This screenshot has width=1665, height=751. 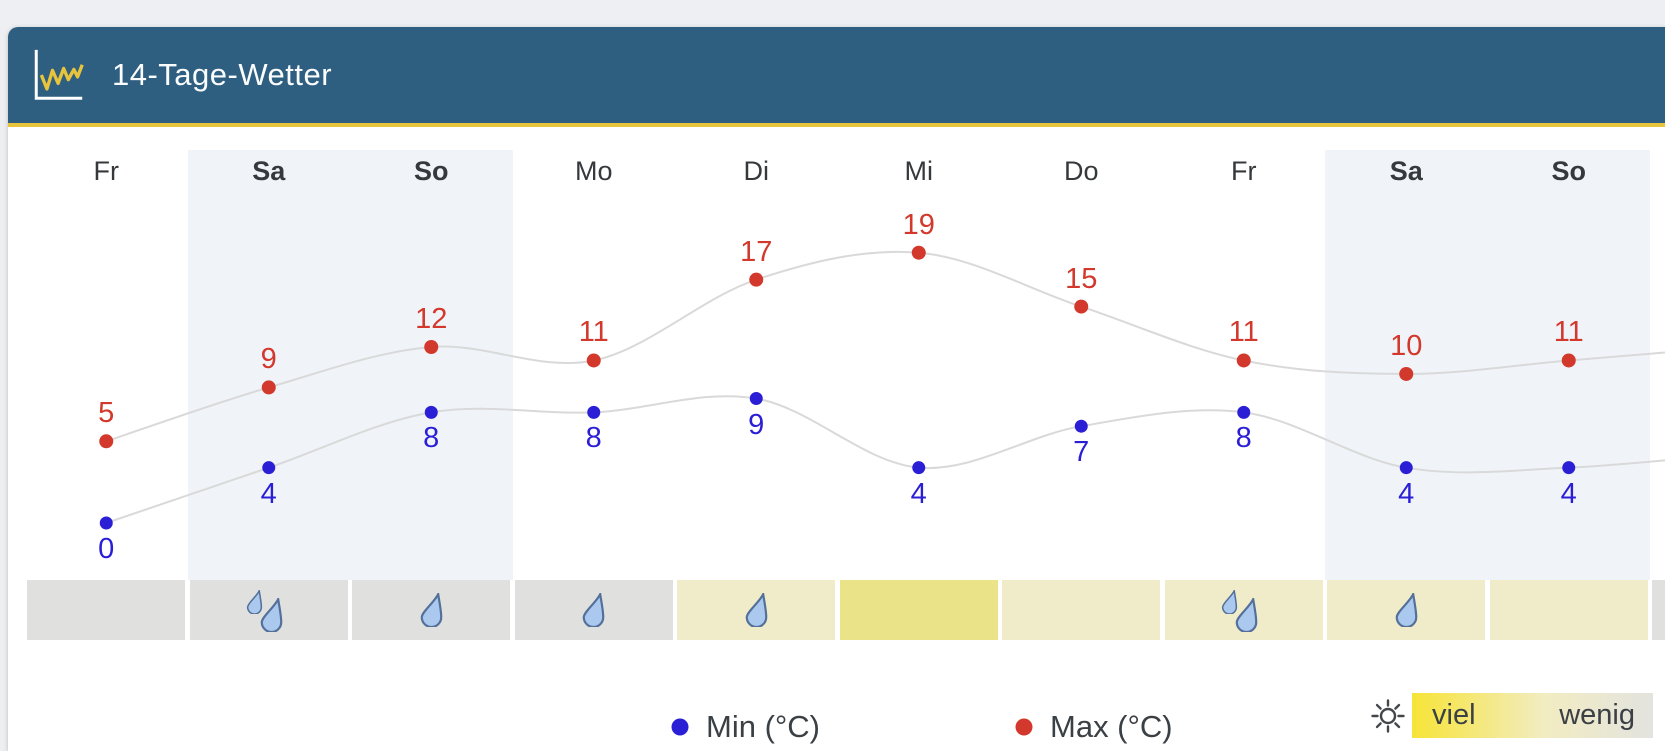 I want to click on day-label: Di, so click(x=756, y=171).